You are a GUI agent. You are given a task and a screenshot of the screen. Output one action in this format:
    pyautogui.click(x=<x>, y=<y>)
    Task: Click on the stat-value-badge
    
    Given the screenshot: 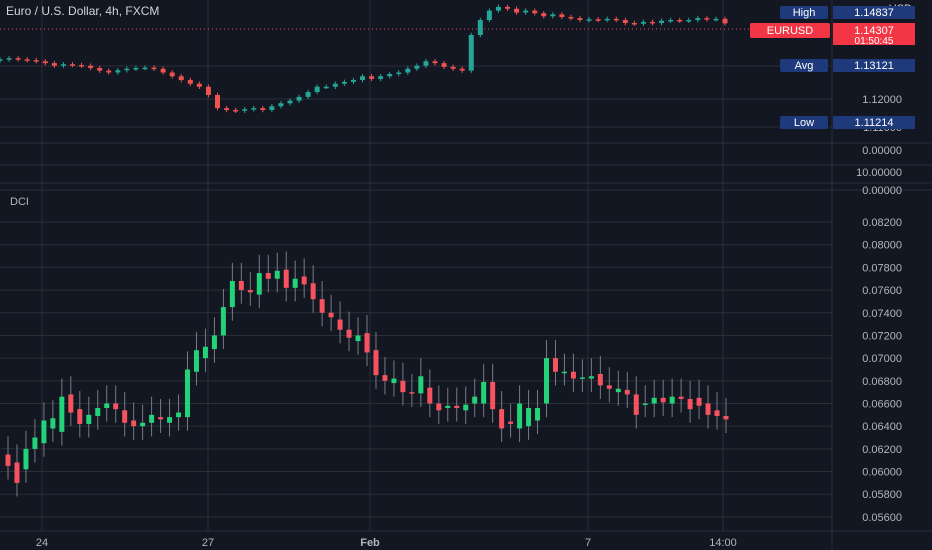 What is the action you would take?
    pyautogui.click(x=874, y=65)
    